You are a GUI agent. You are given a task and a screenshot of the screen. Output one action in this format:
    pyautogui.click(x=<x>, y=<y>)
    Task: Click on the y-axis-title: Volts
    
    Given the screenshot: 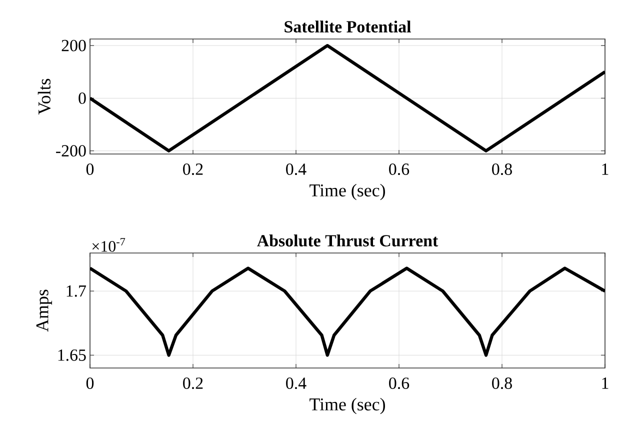 What is the action you would take?
    pyautogui.click(x=44, y=96)
    